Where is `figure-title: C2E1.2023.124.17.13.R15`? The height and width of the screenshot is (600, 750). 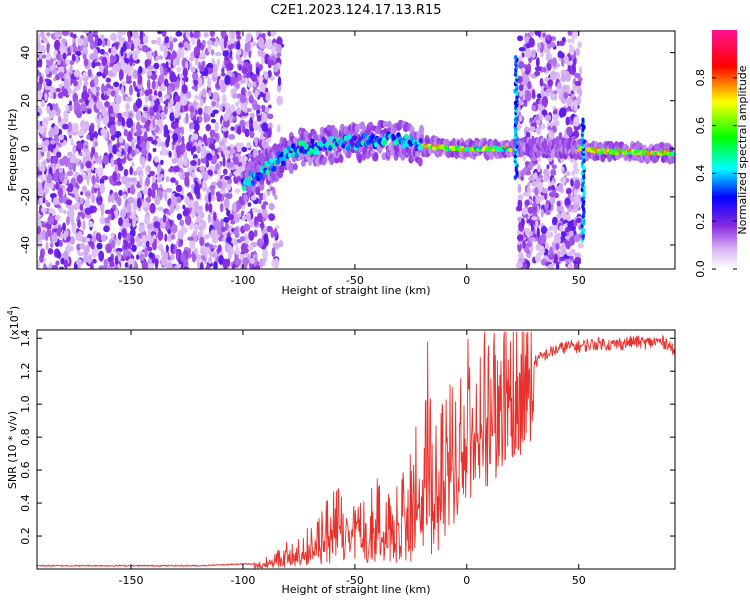
figure-title: C2E1.2023.124.17.13.R15 is located at coordinates (355, 10).